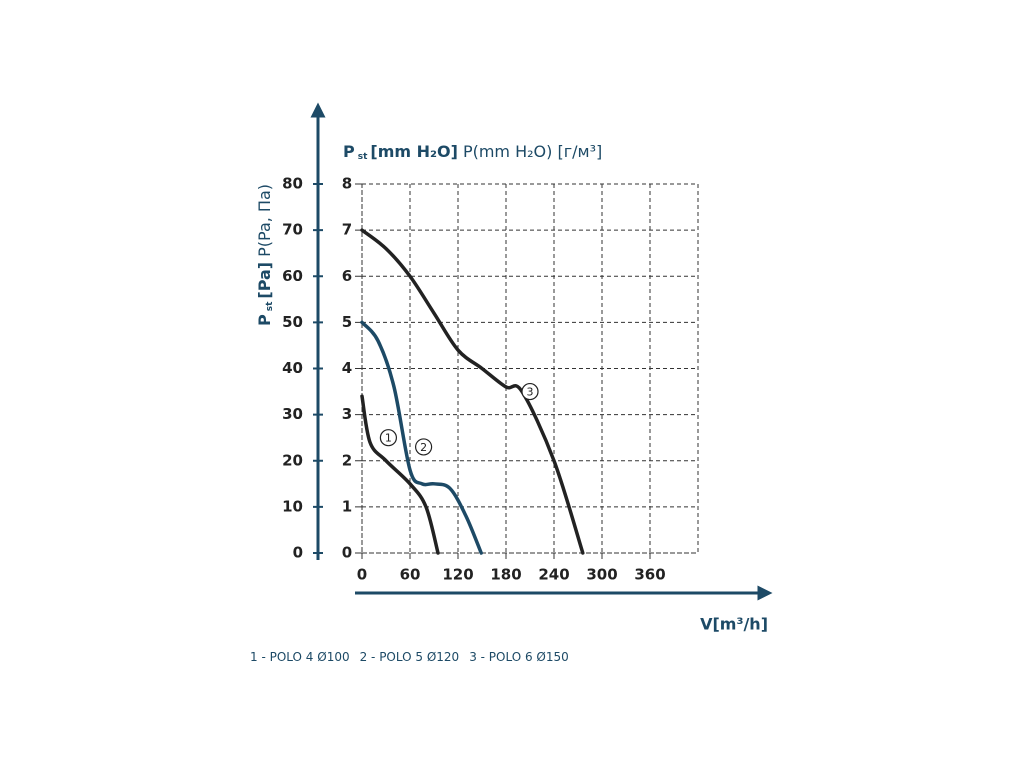 This screenshot has width=1024, height=768. What do you see at coordinates (347, 414) in the screenshot?
I see `y2-tick-label: 3` at bounding box center [347, 414].